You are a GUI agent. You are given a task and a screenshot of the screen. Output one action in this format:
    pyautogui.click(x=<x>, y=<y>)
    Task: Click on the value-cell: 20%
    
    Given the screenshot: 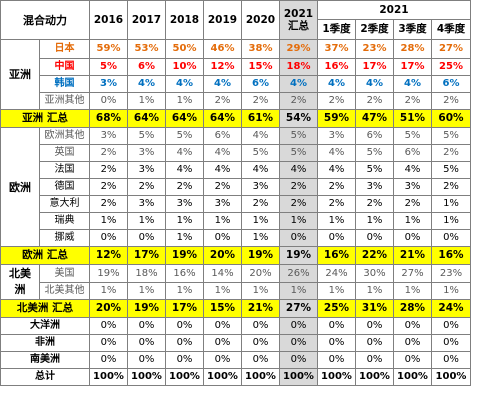 What is the action you would take?
    pyautogui.click(x=260, y=273)
    